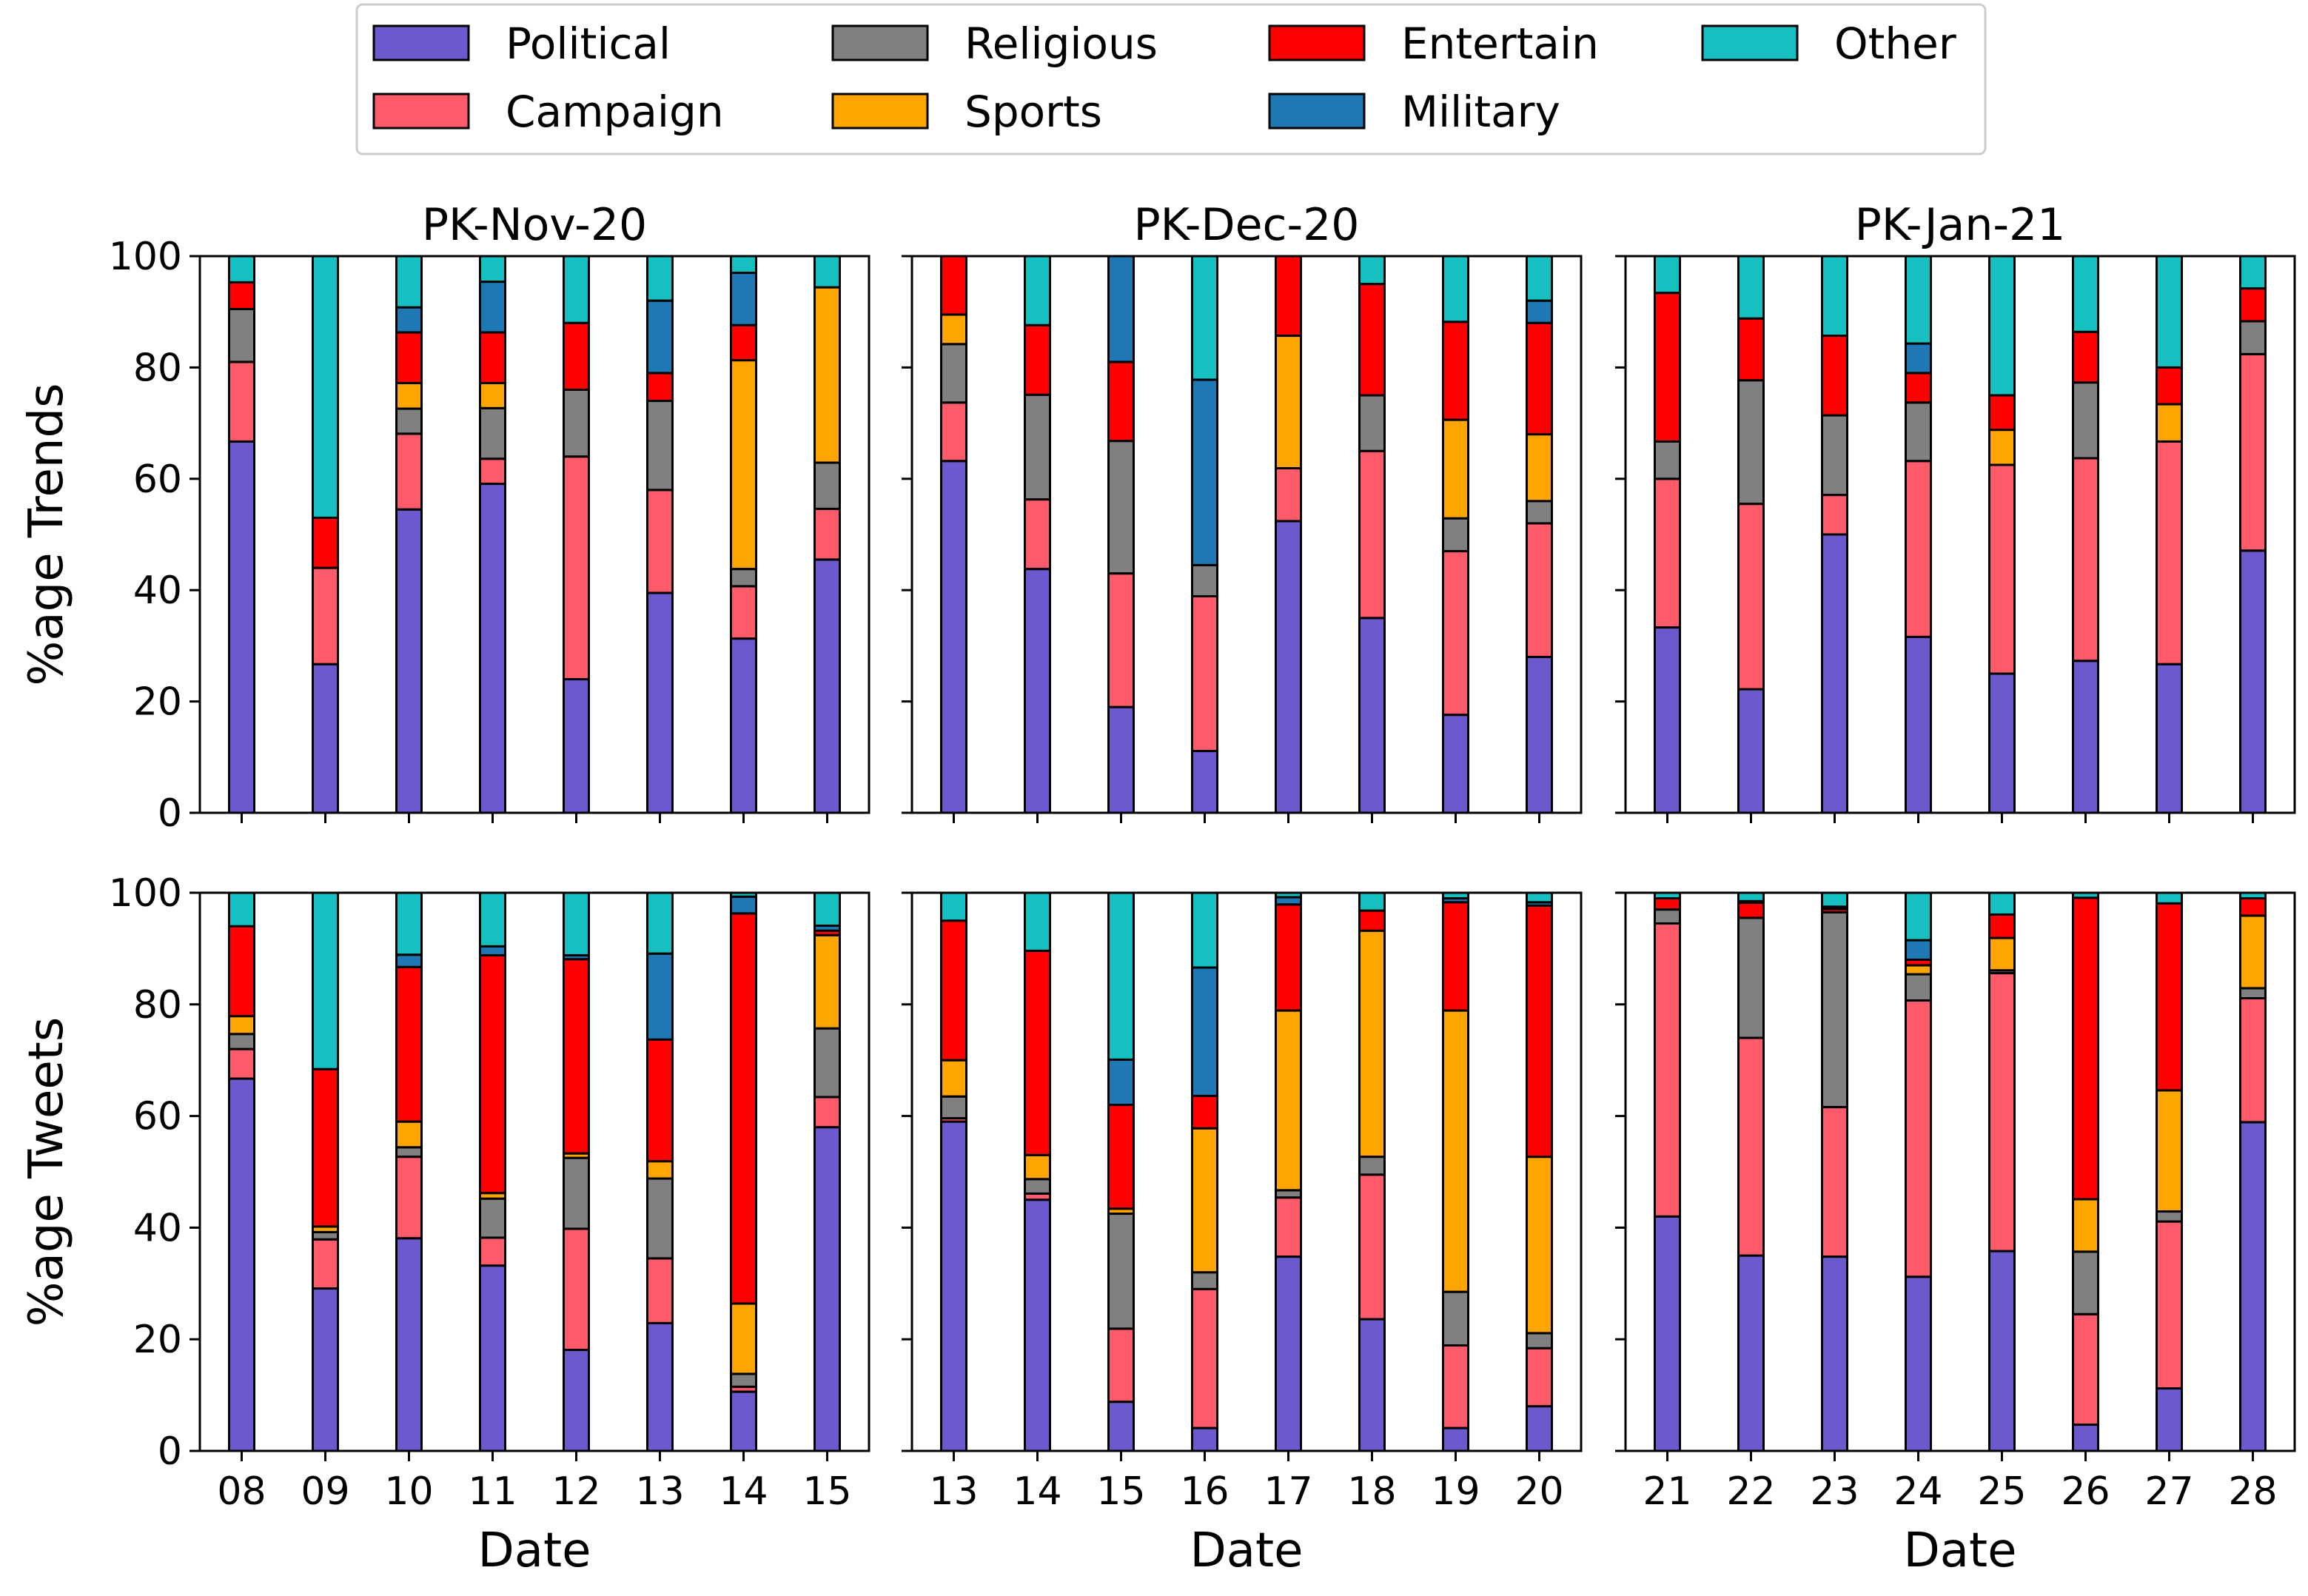 The width and height of the screenshot is (2308, 1596). What do you see at coordinates (157, 1228) in the screenshot?
I see `y-tick-label: 40` at bounding box center [157, 1228].